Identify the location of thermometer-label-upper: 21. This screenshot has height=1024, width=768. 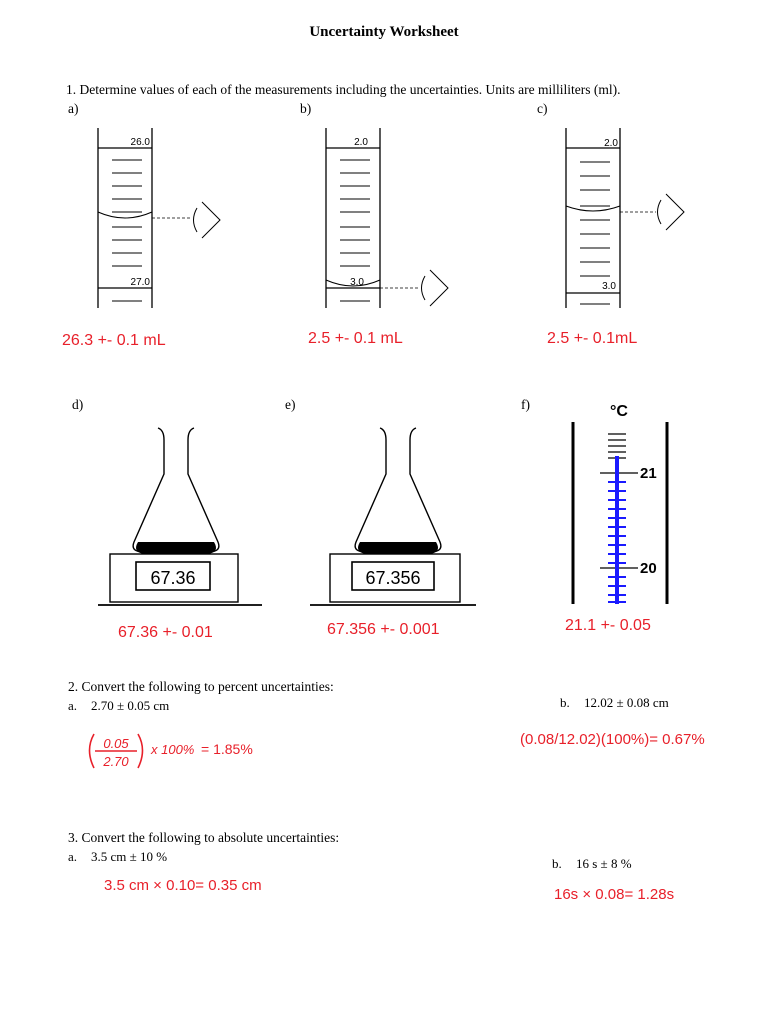
(648, 473).